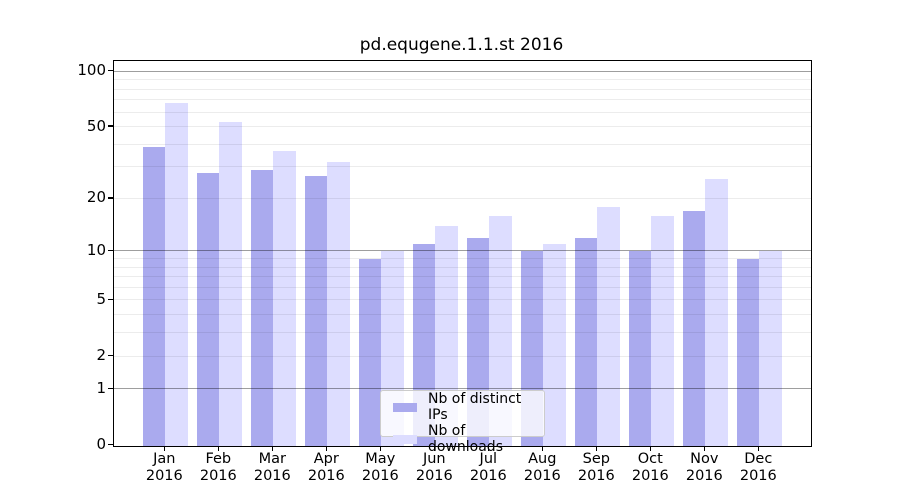 The height and width of the screenshot is (500, 900). Describe the element at coordinates (475, 407) in the screenshot. I see `legend-label: Nb of distinct IPs` at that location.